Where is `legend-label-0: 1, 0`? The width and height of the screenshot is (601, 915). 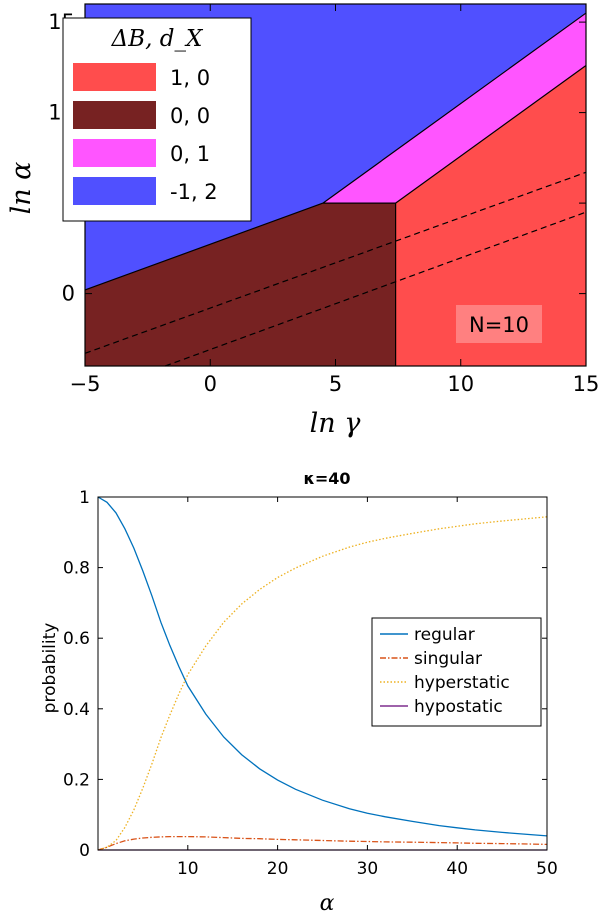 legend-label-0: 1, 0 is located at coordinates (190, 78).